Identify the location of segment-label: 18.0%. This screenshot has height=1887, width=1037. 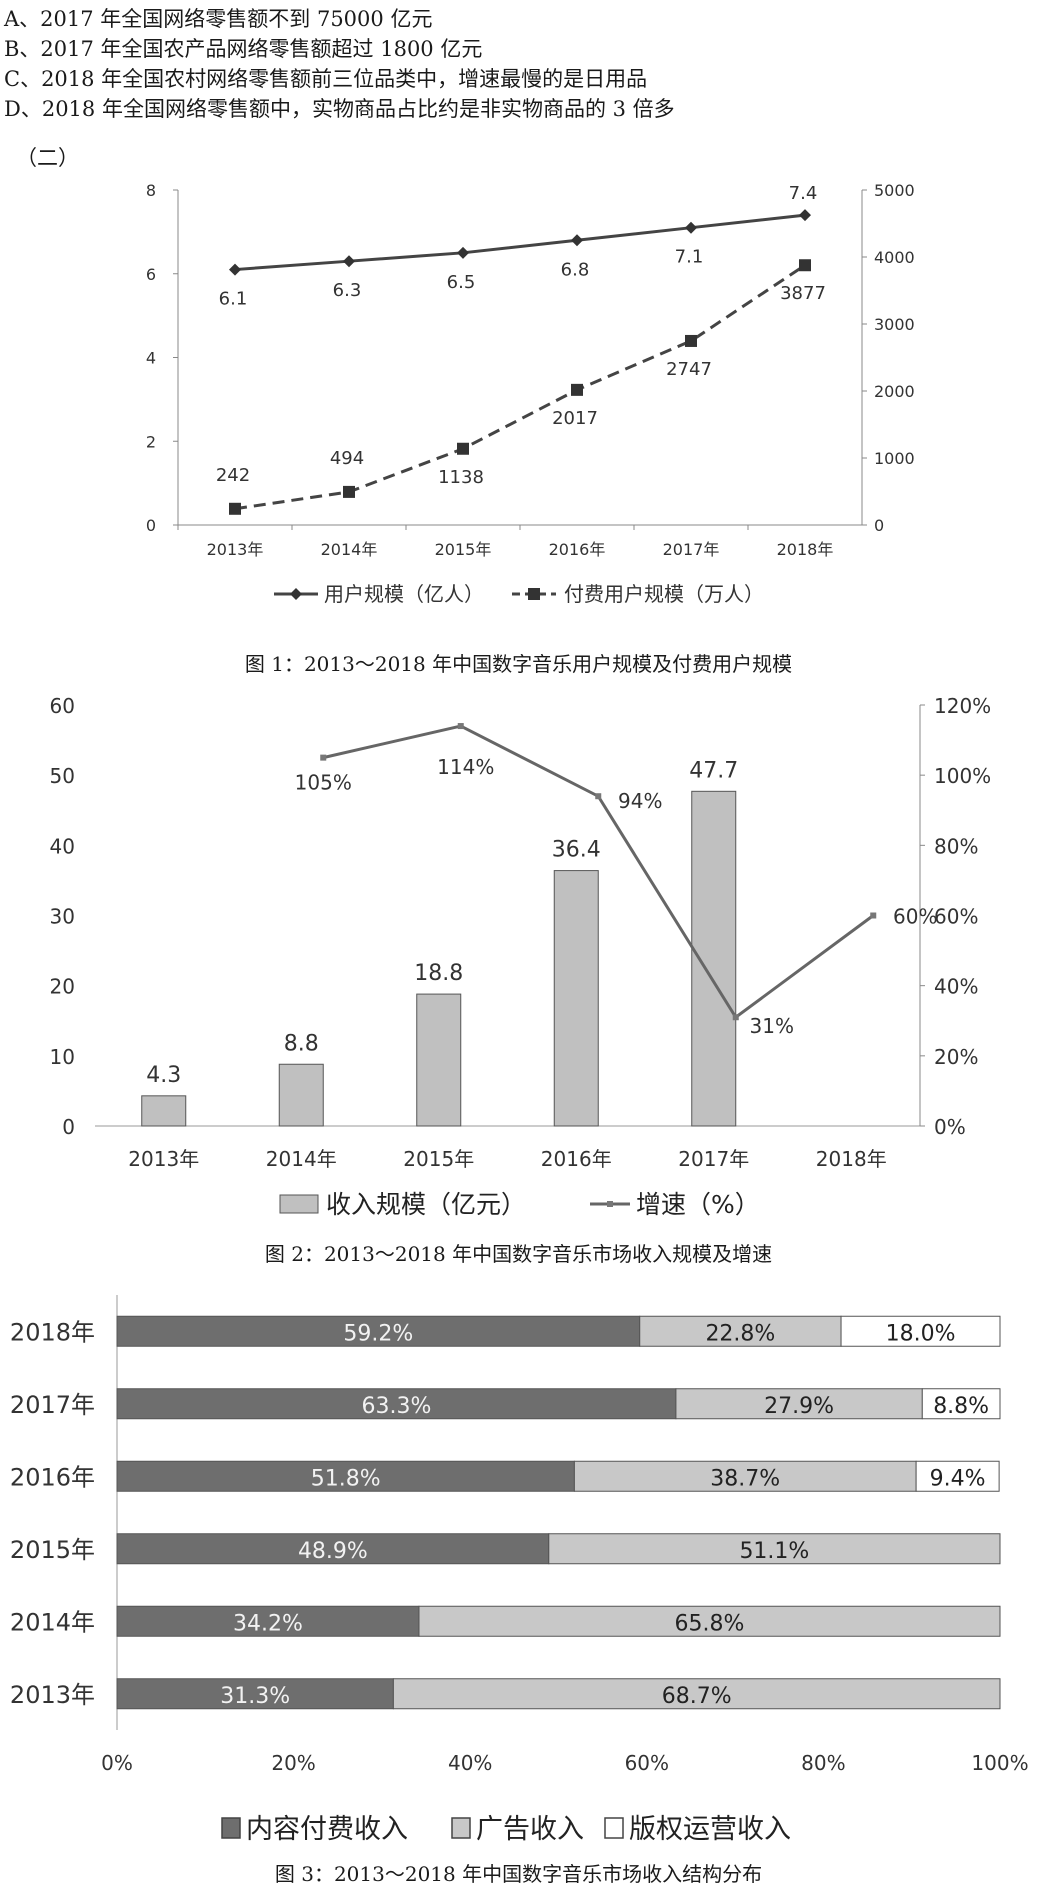
(921, 1333).